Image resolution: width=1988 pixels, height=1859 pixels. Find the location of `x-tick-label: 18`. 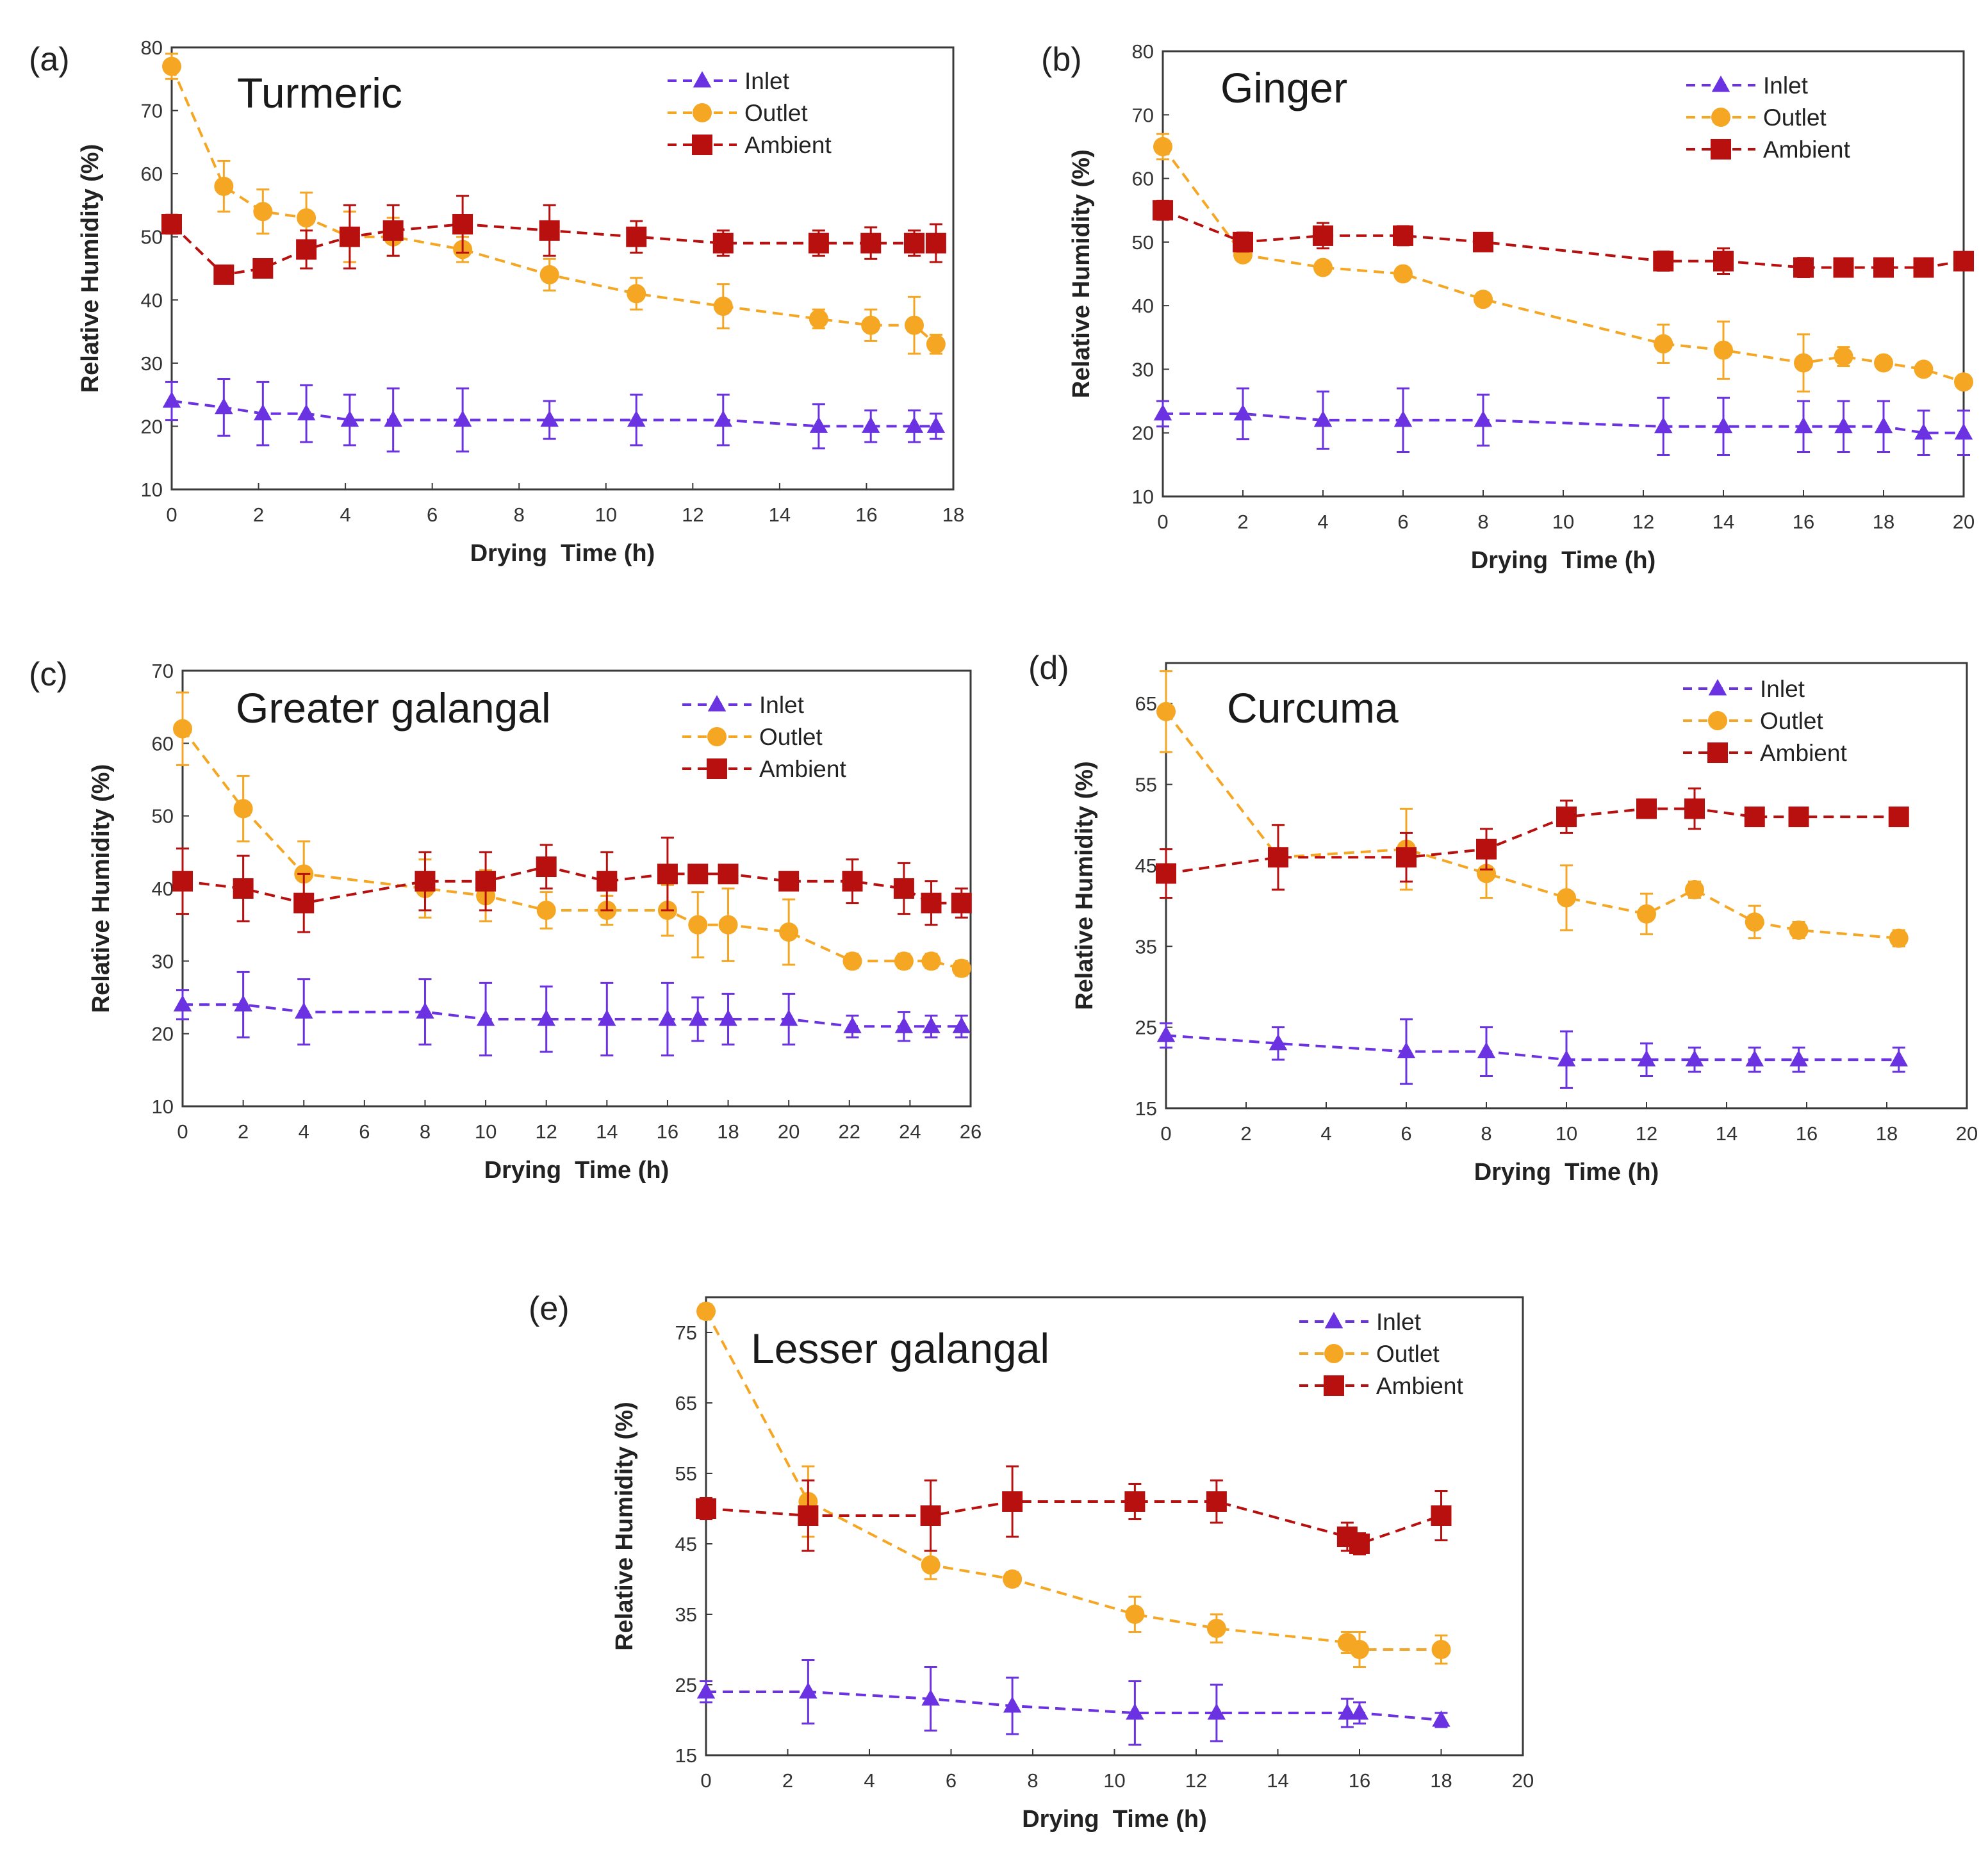

x-tick-label: 18 is located at coordinates (1883, 522).